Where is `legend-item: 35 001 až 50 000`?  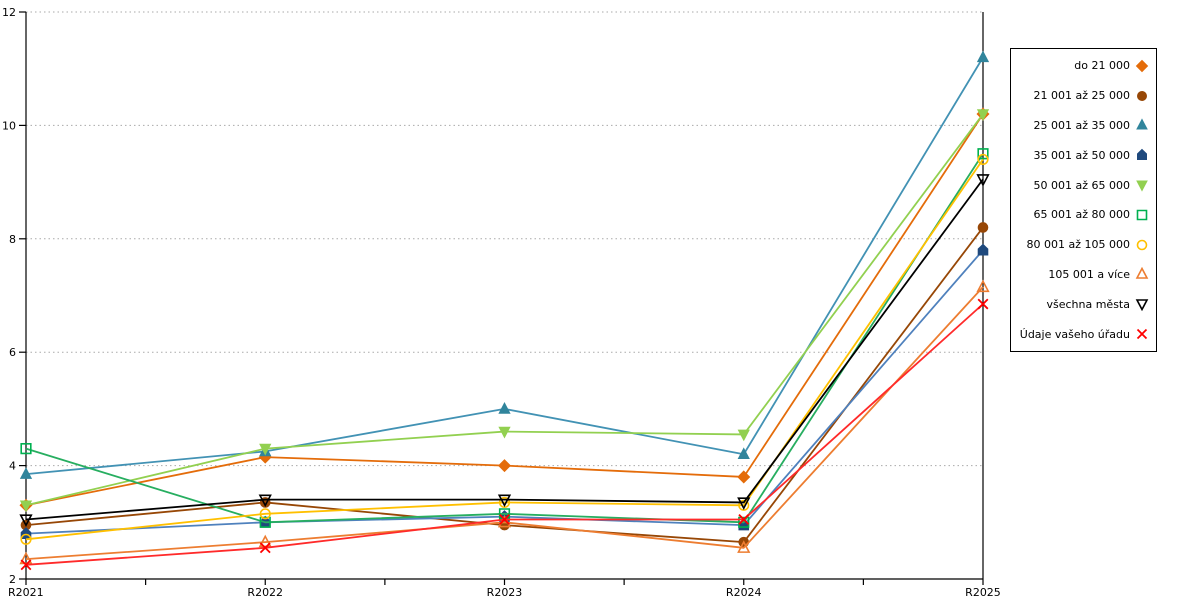 legend-item: 35 001 až 50 000 is located at coordinates (1081, 155).